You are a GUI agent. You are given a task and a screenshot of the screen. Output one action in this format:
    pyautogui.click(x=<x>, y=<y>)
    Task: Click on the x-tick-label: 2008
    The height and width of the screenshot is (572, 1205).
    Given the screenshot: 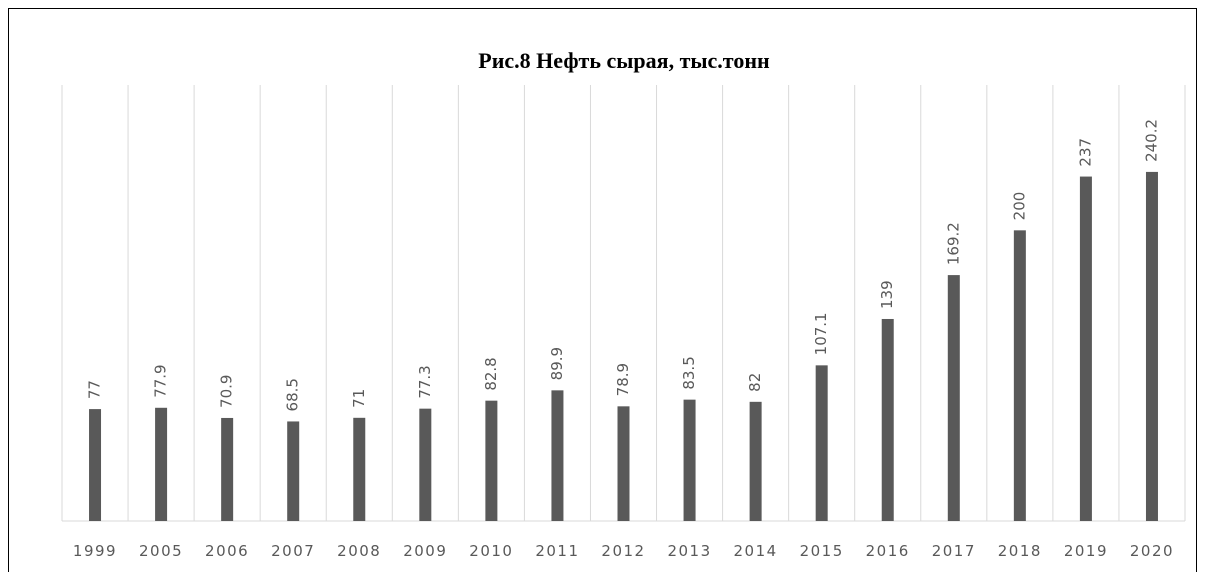 What is the action you would take?
    pyautogui.click(x=359, y=551)
    